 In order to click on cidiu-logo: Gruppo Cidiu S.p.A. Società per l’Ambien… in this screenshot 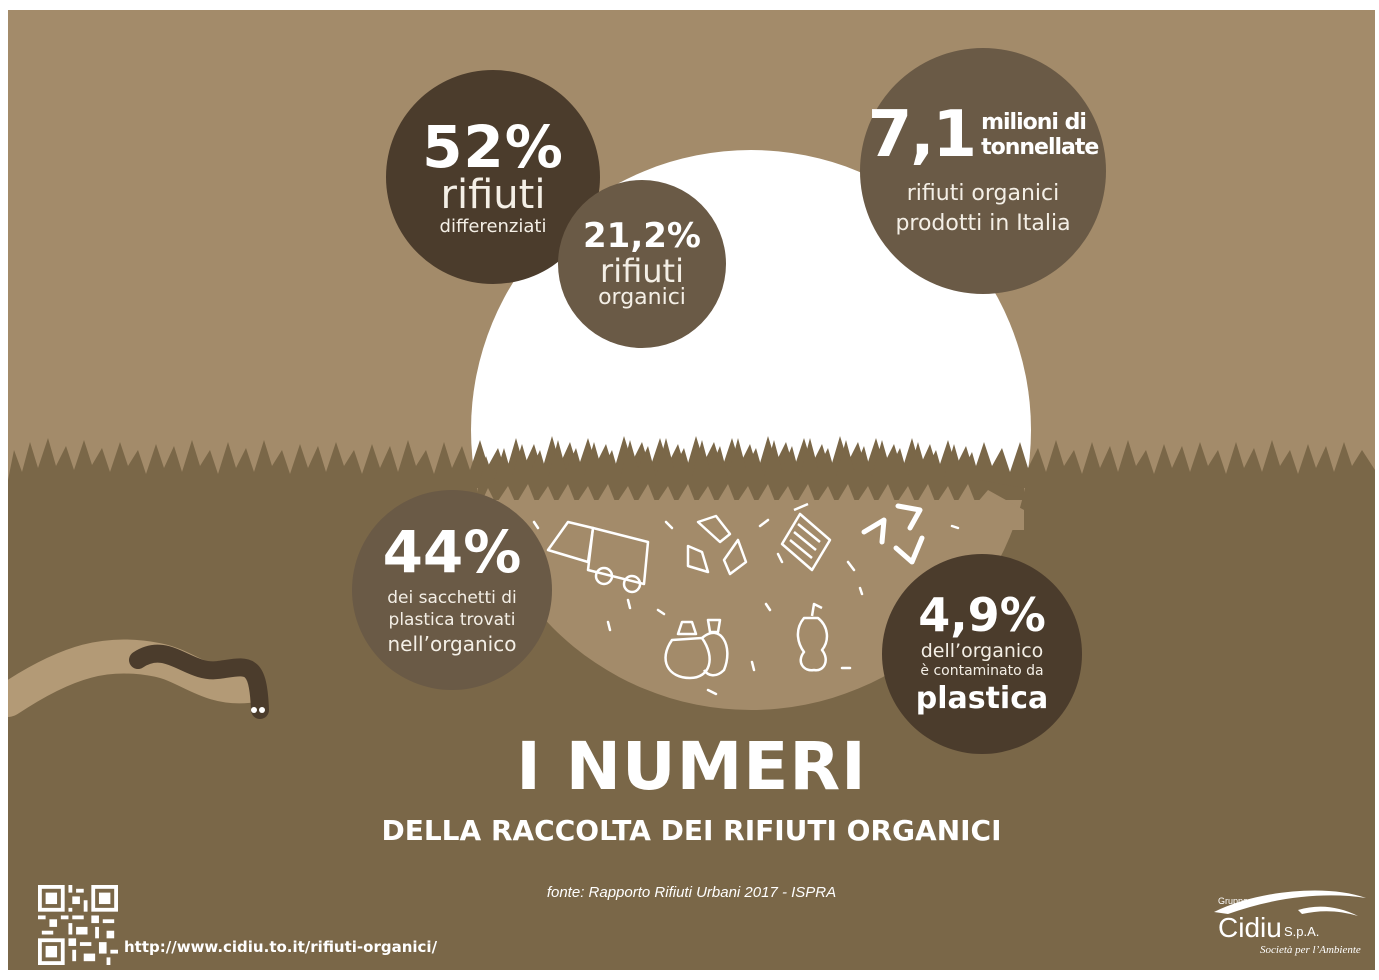, I will do `click(1288, 922)`.